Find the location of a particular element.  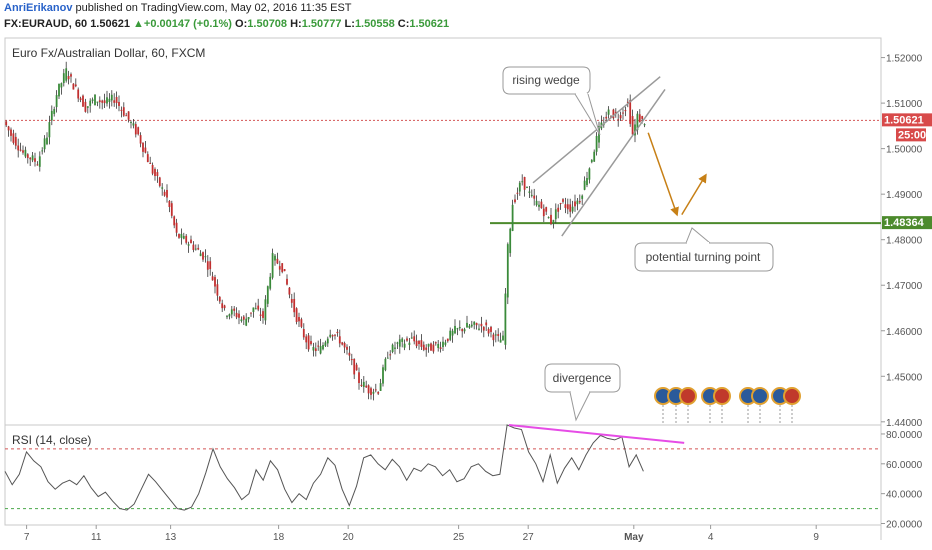

projection-up-arrow is located at coordinates (694, 194).